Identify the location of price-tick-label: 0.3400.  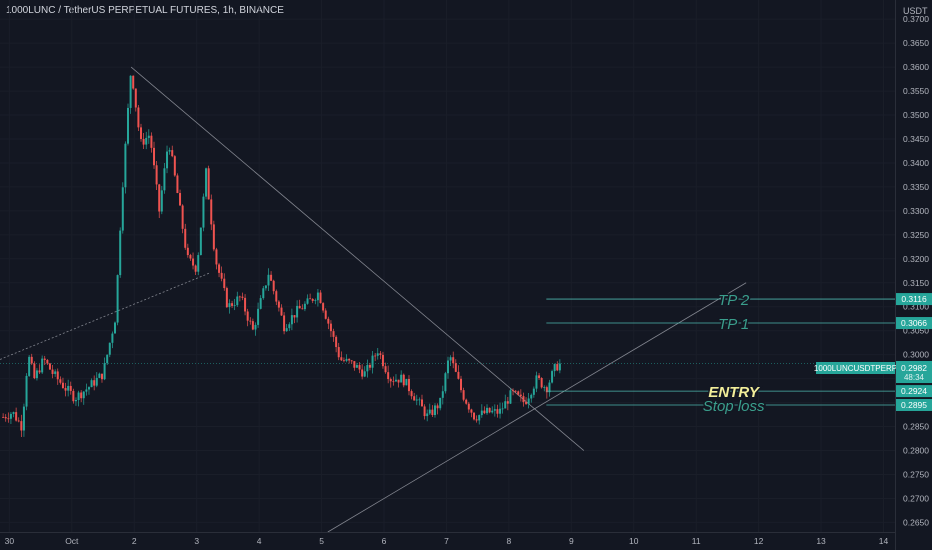
(916, 163).